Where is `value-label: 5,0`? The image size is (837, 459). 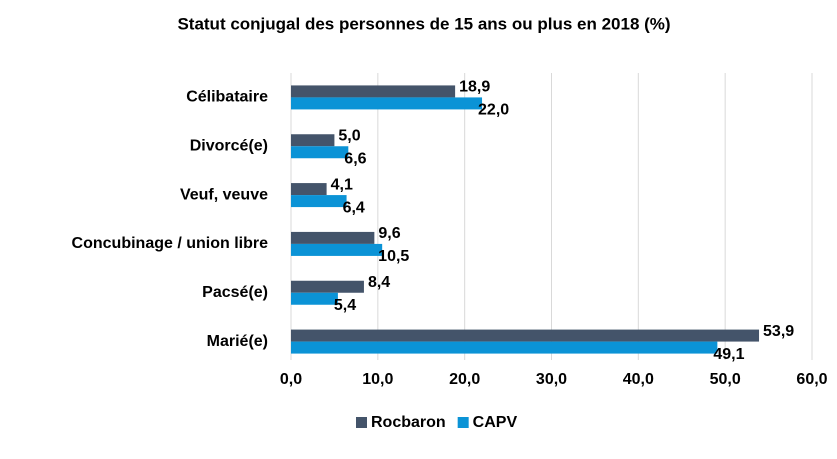
value-label: 5,0 is located at coordinates (349, 135).